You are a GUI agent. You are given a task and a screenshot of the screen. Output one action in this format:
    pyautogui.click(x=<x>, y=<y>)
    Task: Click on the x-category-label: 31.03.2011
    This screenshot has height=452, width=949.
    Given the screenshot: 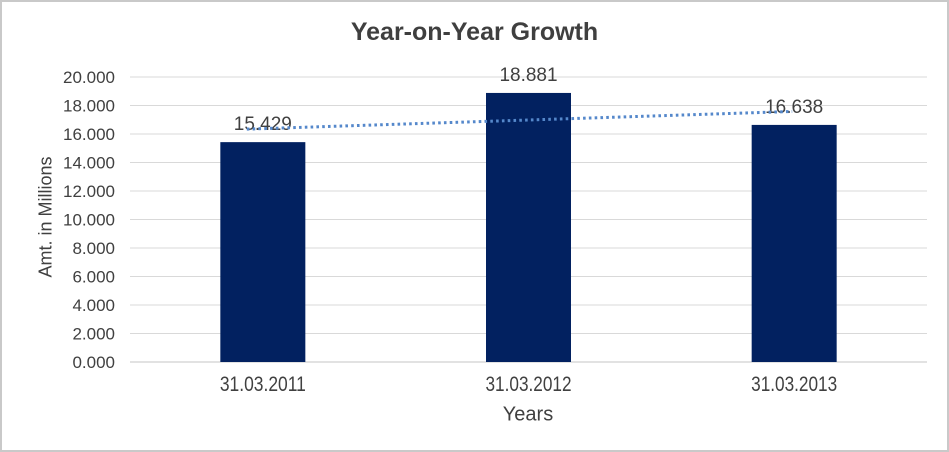 What is the action you would take?
    pyautogui.click(x=263, y=384)
    